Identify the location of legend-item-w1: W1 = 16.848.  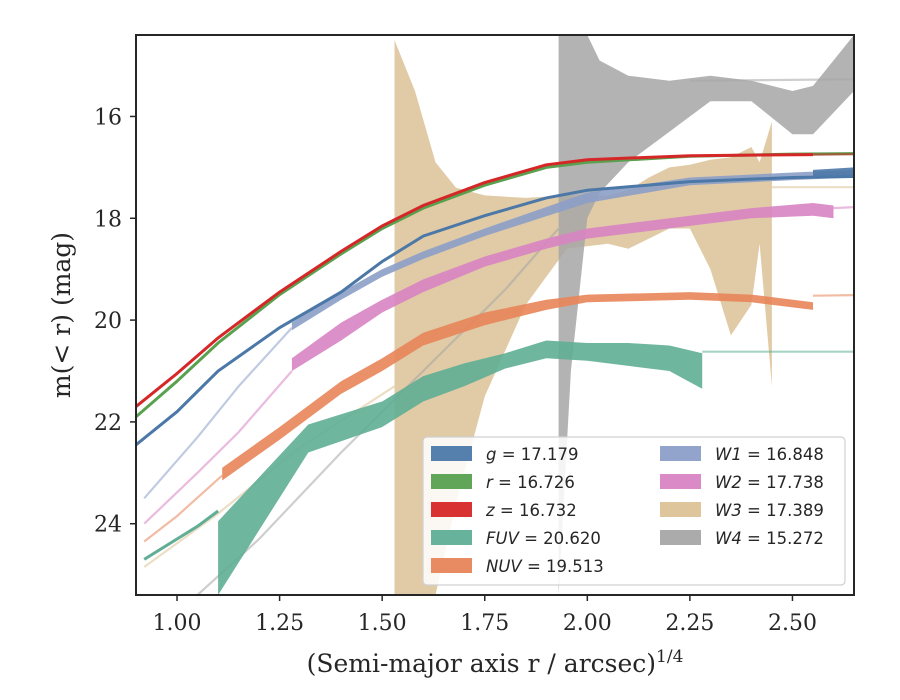
(742, 454).